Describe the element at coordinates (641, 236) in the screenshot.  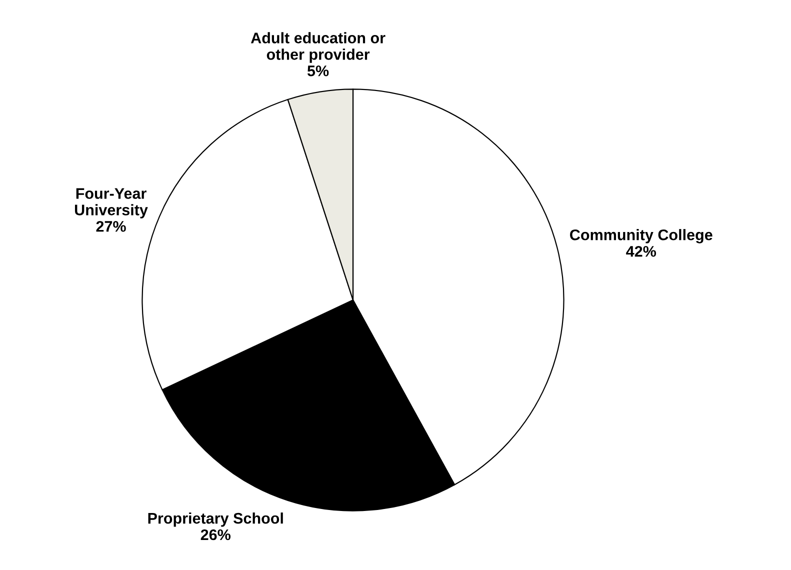
I see `slice-label: Community College` at that location.